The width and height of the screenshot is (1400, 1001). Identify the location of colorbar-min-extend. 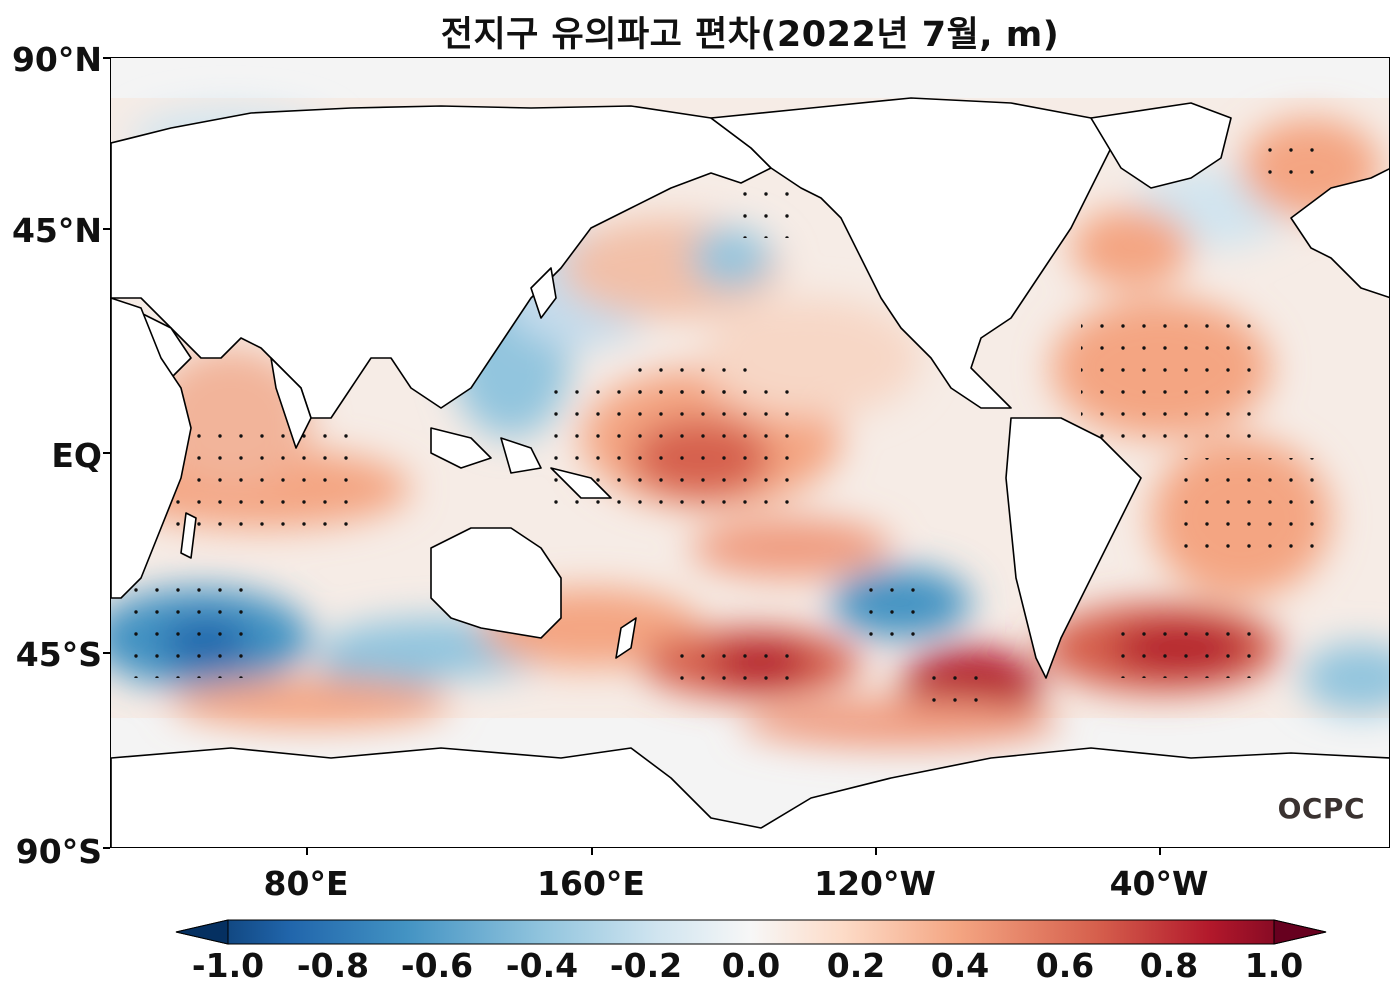
(202, 932).